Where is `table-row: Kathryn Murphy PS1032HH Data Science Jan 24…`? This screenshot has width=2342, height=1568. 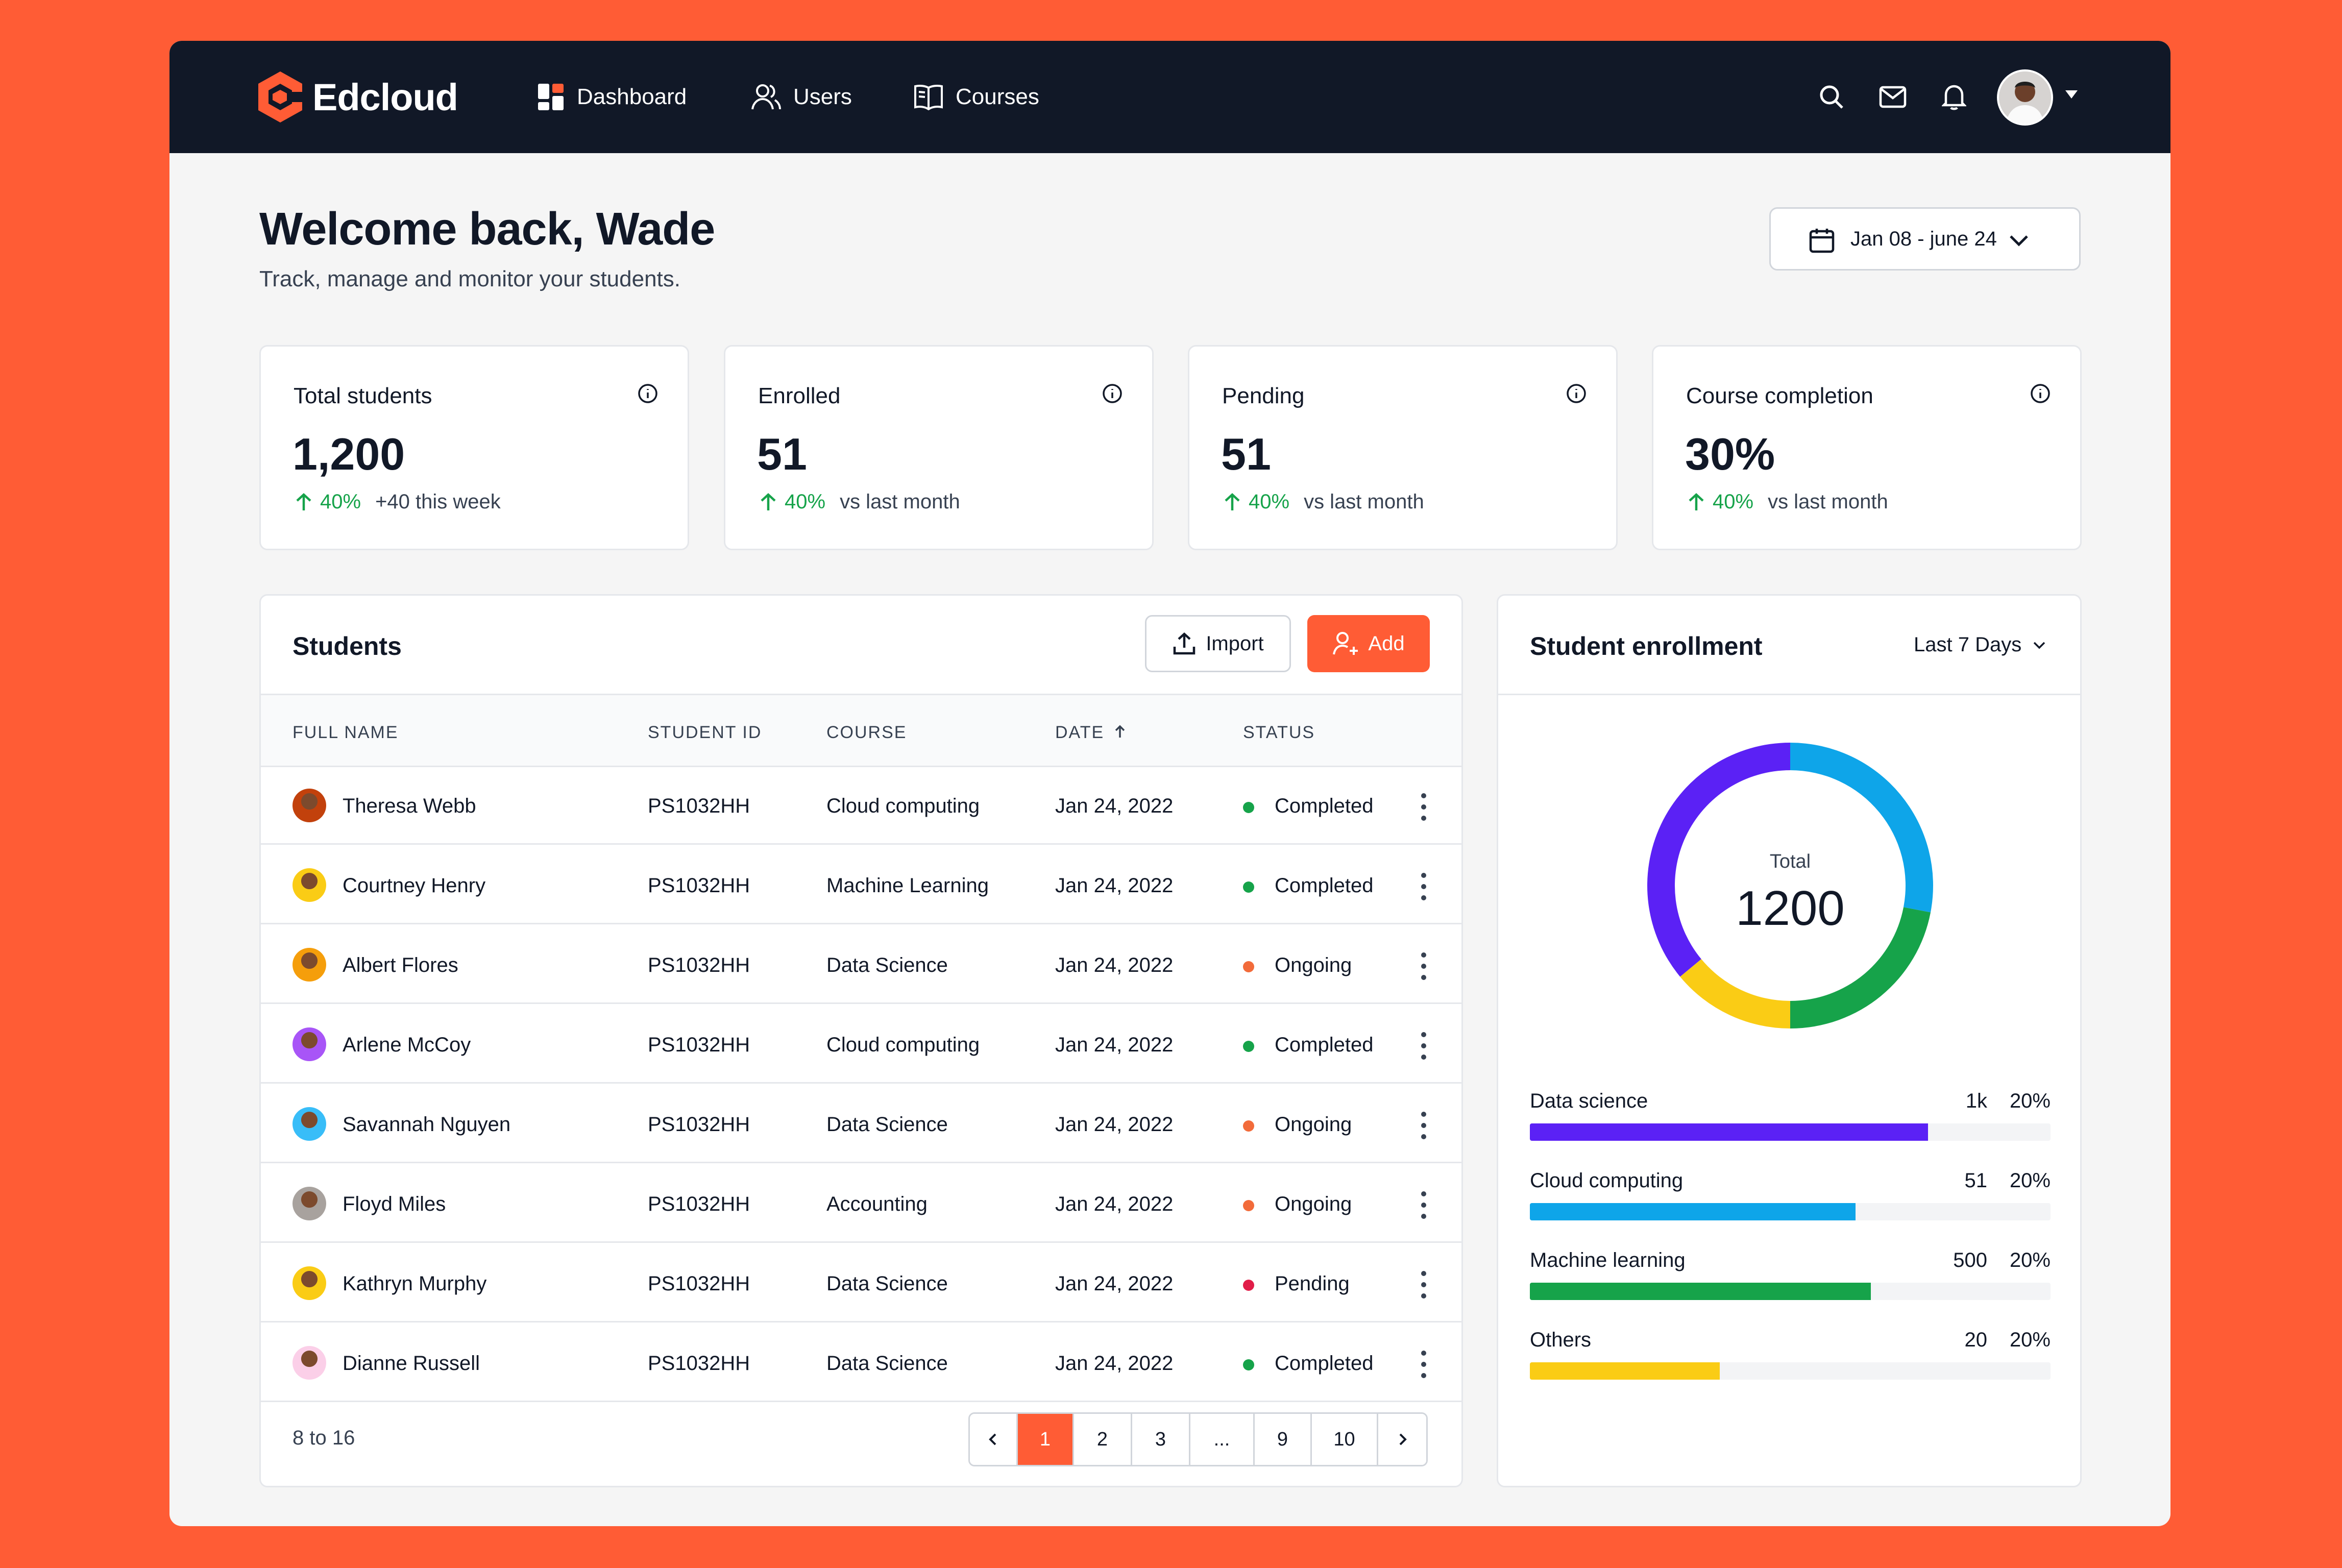 table-row: Kathryn Murphy PS1032HH Data Science Jan 24… is located at coordinates (861, 1283).